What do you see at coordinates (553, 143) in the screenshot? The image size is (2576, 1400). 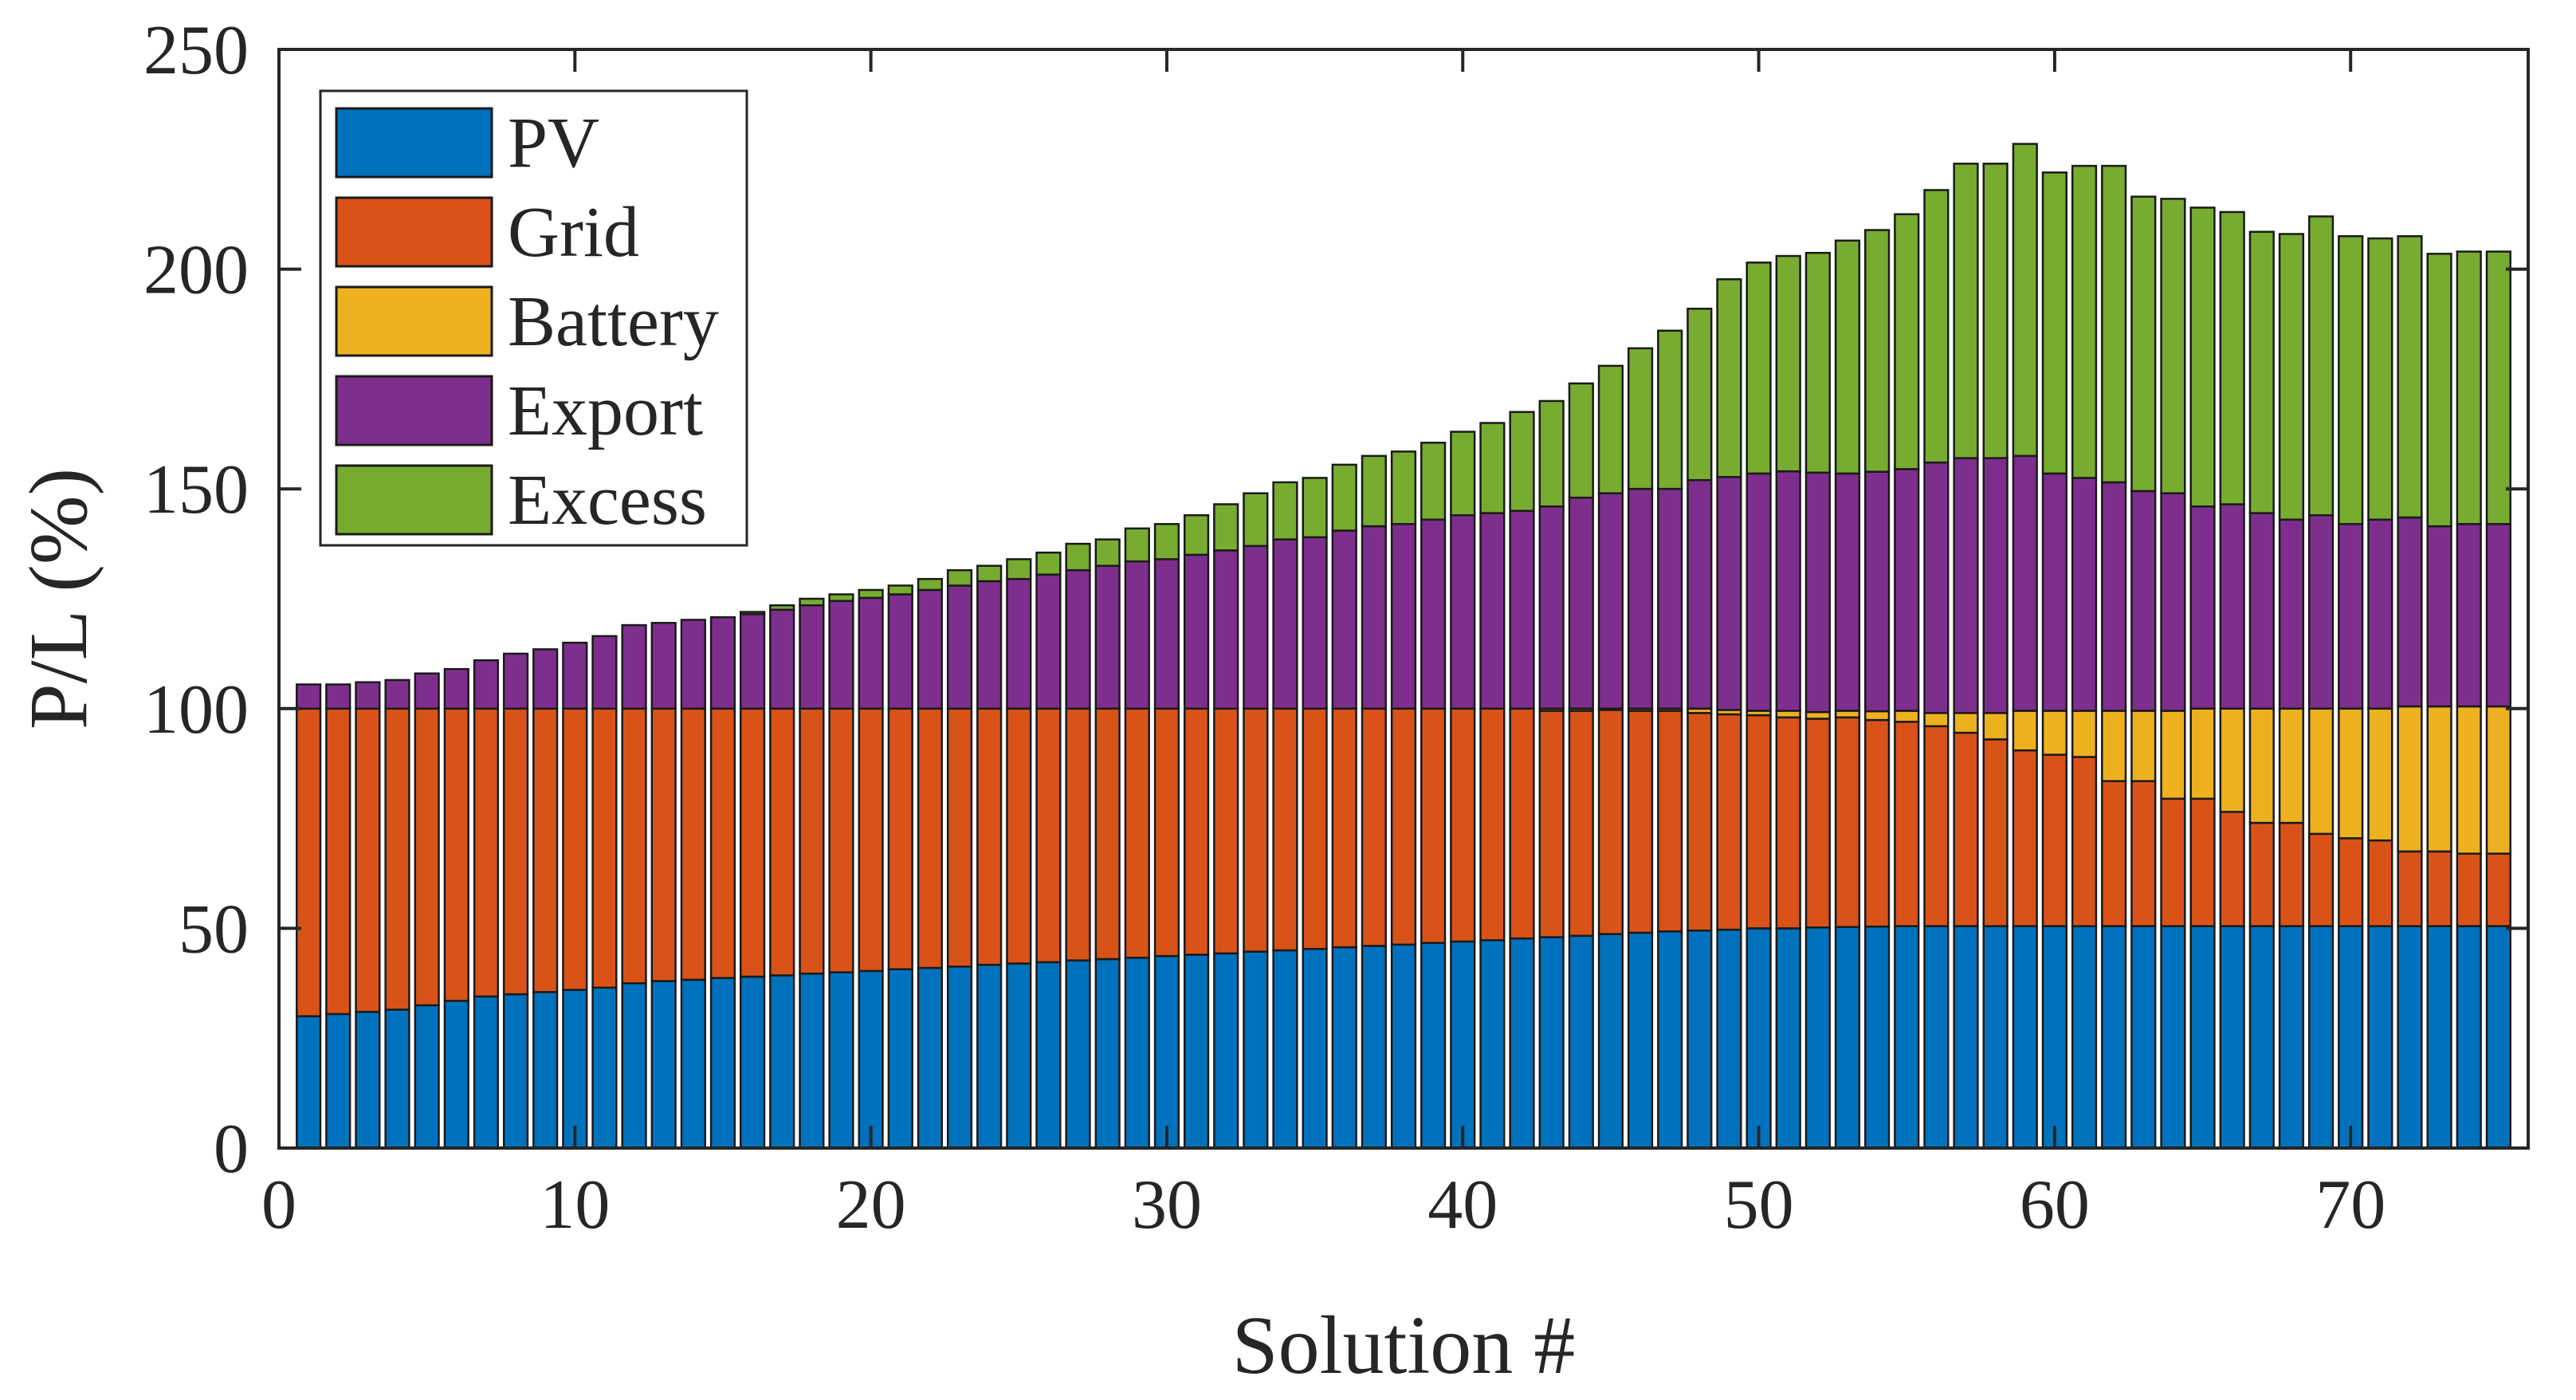 I see `legend-label-pv: PV` at bounding box center [553, 143].